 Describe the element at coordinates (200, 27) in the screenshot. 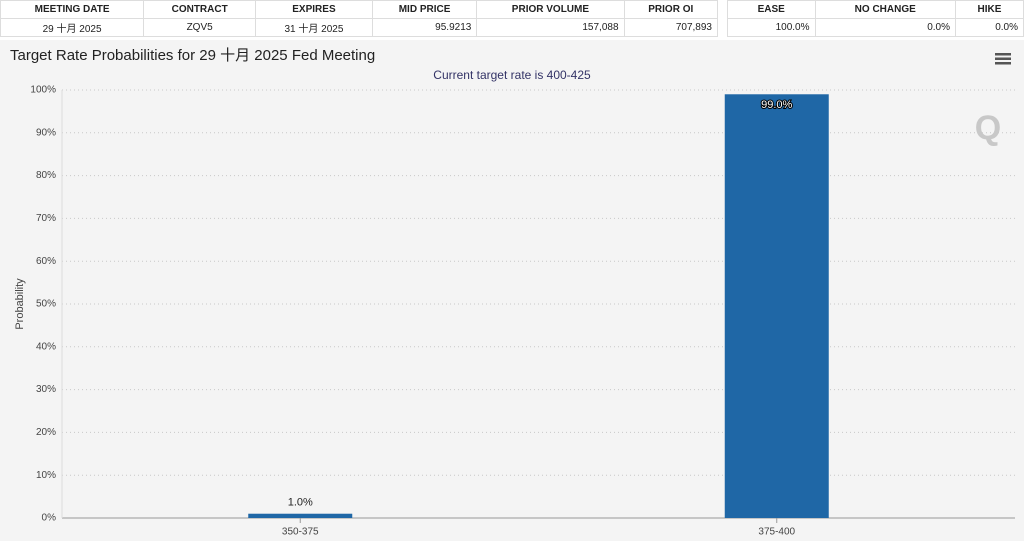

I see `cell: ZQV5` at that location.